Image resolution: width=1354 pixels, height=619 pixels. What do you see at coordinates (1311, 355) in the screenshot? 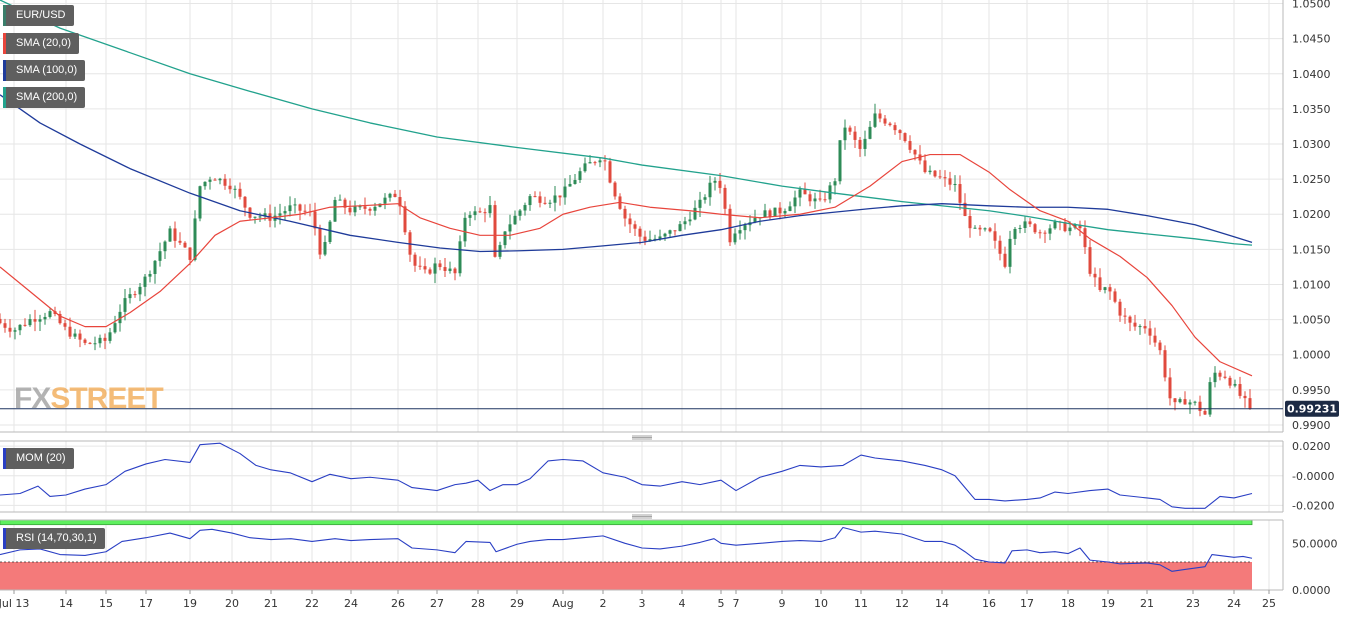
I see `price-tick-label: 1.0000` at bounding box center [1311, 355].